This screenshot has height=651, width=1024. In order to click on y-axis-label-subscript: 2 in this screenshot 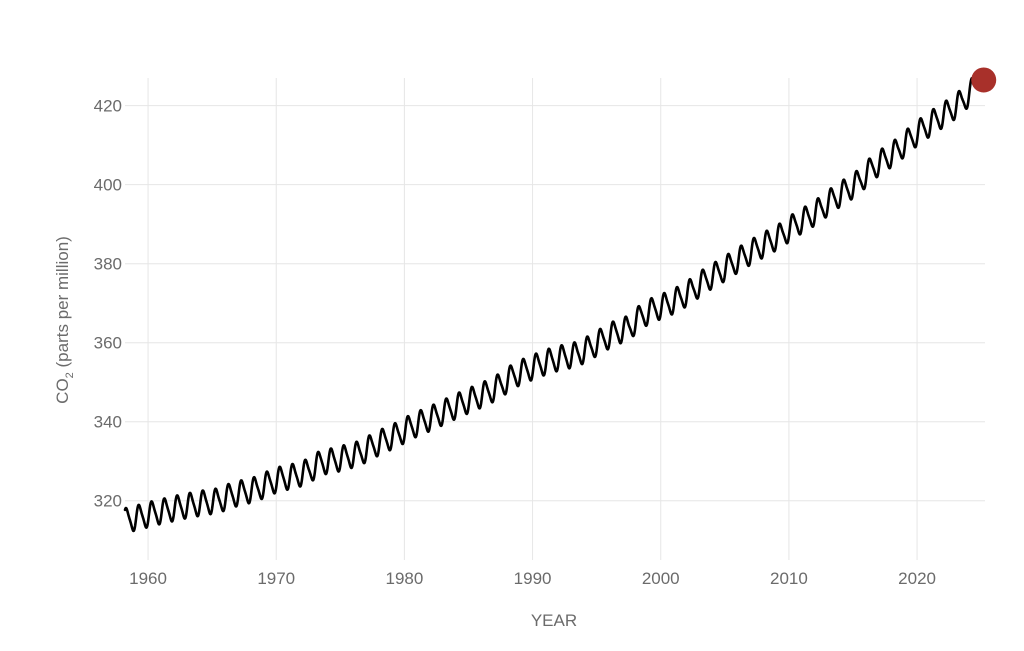, I will do `click(70, 375)`.